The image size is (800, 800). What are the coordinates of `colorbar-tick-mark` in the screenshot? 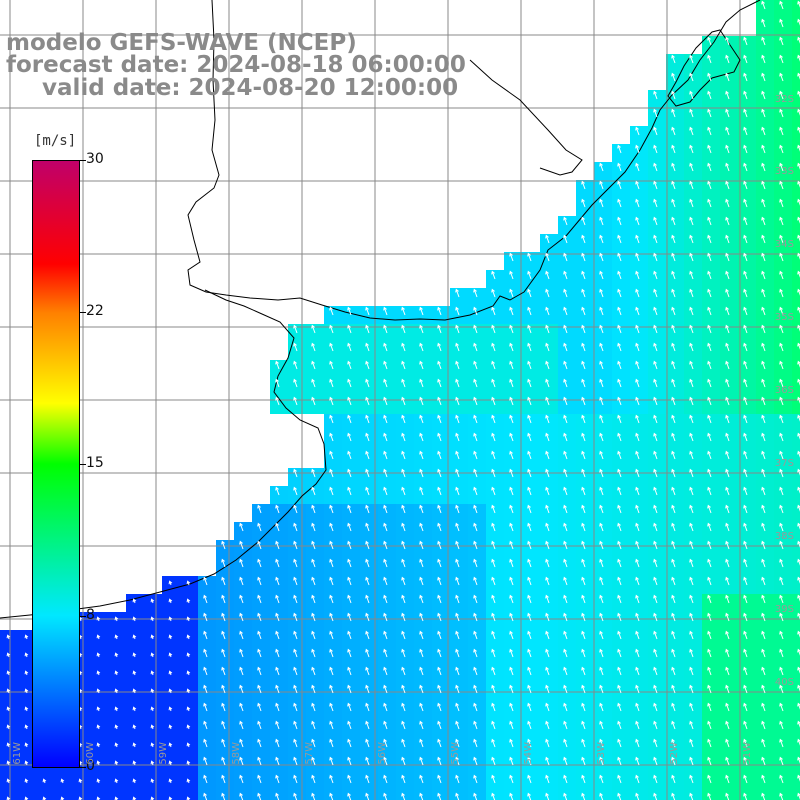 It's located at (83, 616).